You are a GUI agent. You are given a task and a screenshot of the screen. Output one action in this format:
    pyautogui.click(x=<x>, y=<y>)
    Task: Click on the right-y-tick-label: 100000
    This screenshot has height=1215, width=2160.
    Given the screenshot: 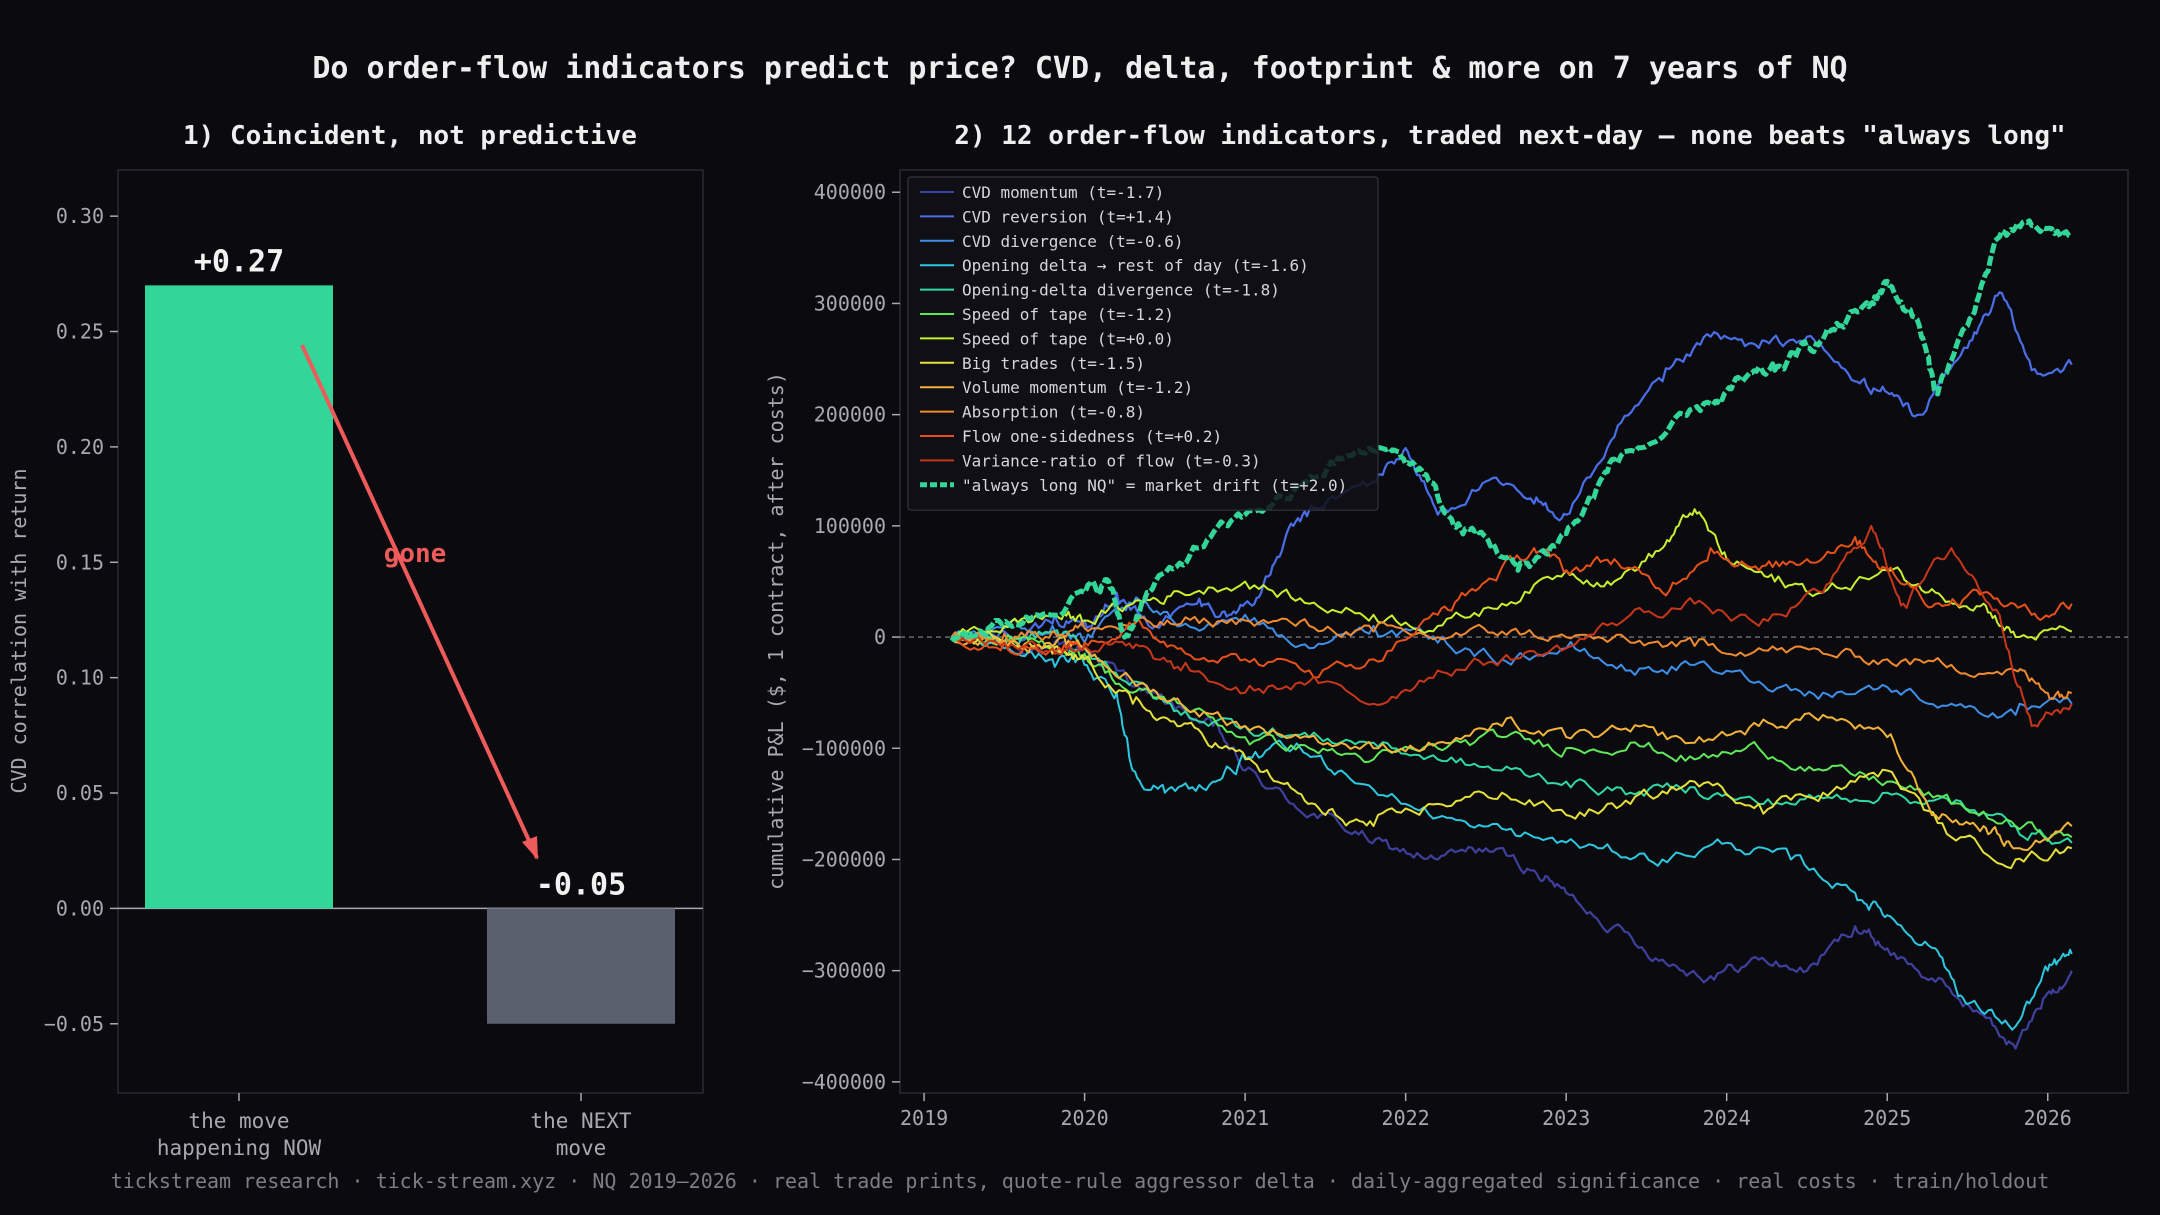 What is the action you would take?
    pyautogui.click(x=850, y=526)
    